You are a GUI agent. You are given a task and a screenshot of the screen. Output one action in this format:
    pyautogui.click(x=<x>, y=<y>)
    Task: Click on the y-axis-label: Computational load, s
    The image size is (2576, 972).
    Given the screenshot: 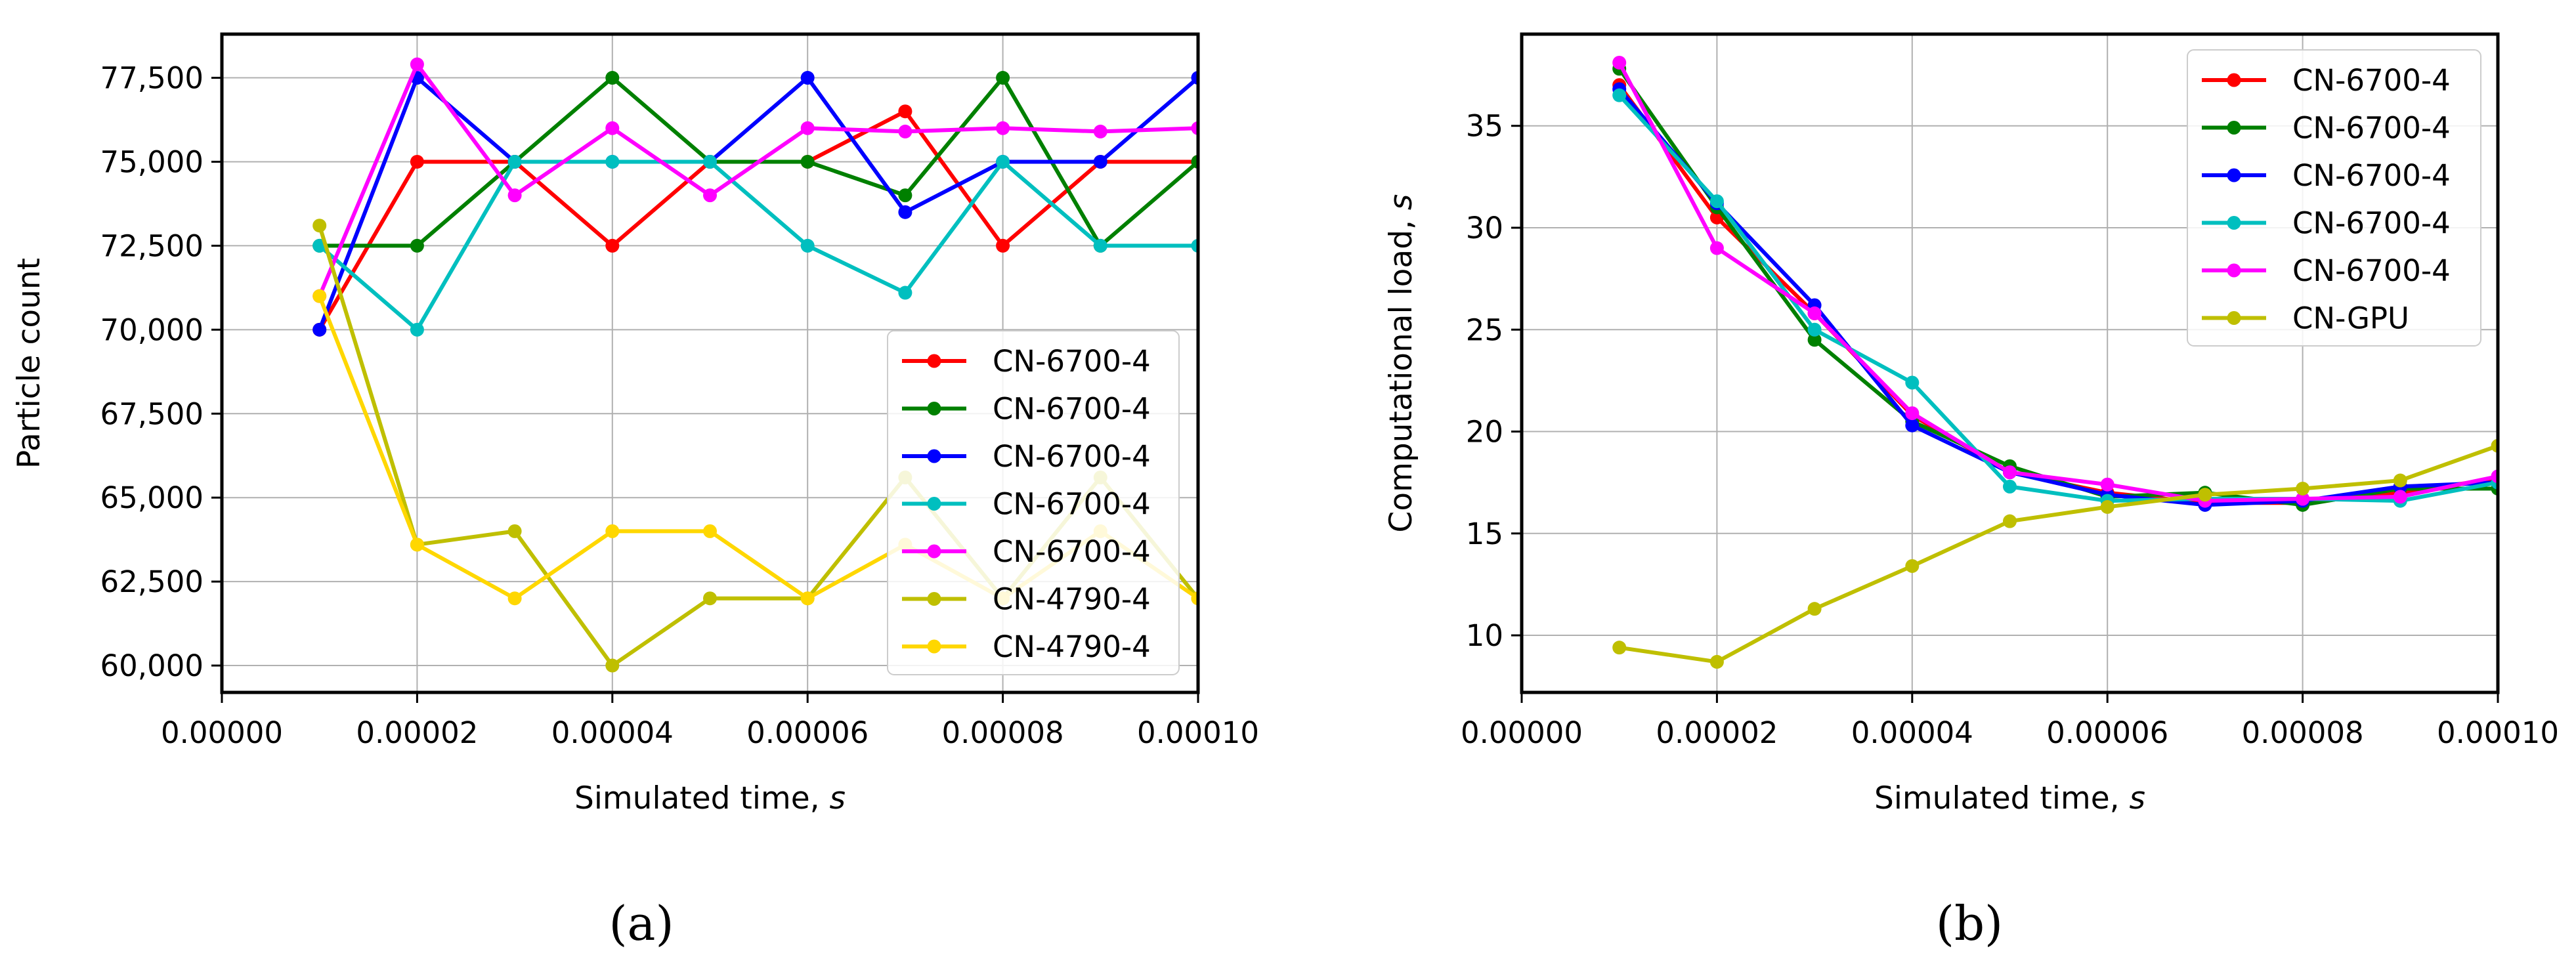 What is the action you would take?
    pyautogui.click(x=1401, y=363)
    